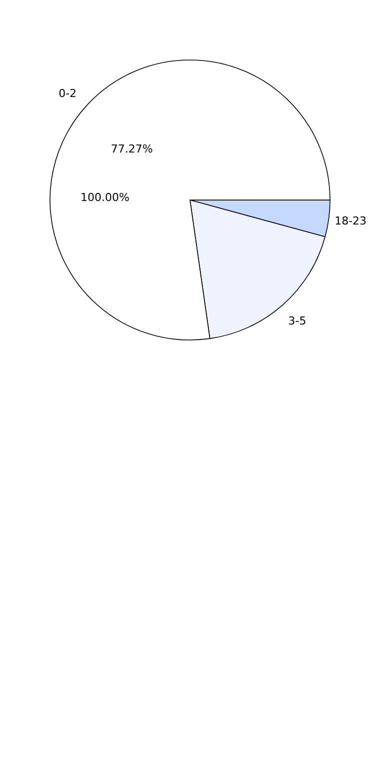 Image resolution: width=390 pixels, height=780 pixels. What do you see at coordinates (105, 197) in the screenshot?
I see `text: 100.00%` at bounding box center [105, 197].